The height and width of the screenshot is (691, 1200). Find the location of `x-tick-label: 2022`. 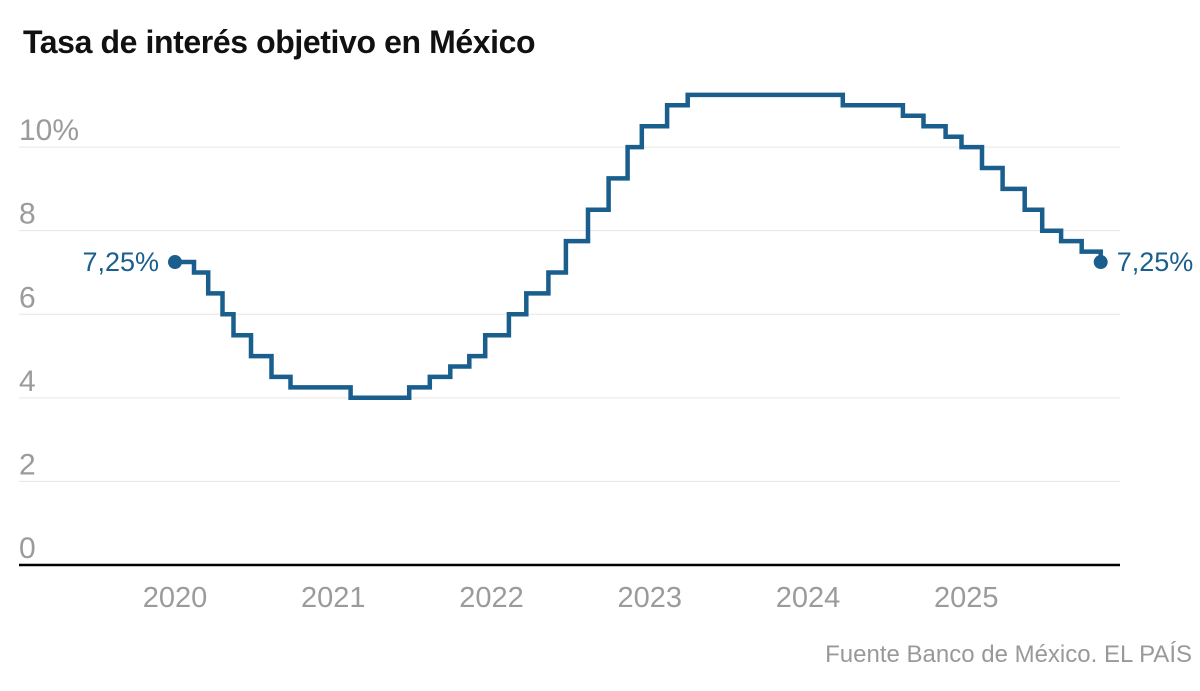

x-tick-label: 2022 is located at coordinates (491, 598).